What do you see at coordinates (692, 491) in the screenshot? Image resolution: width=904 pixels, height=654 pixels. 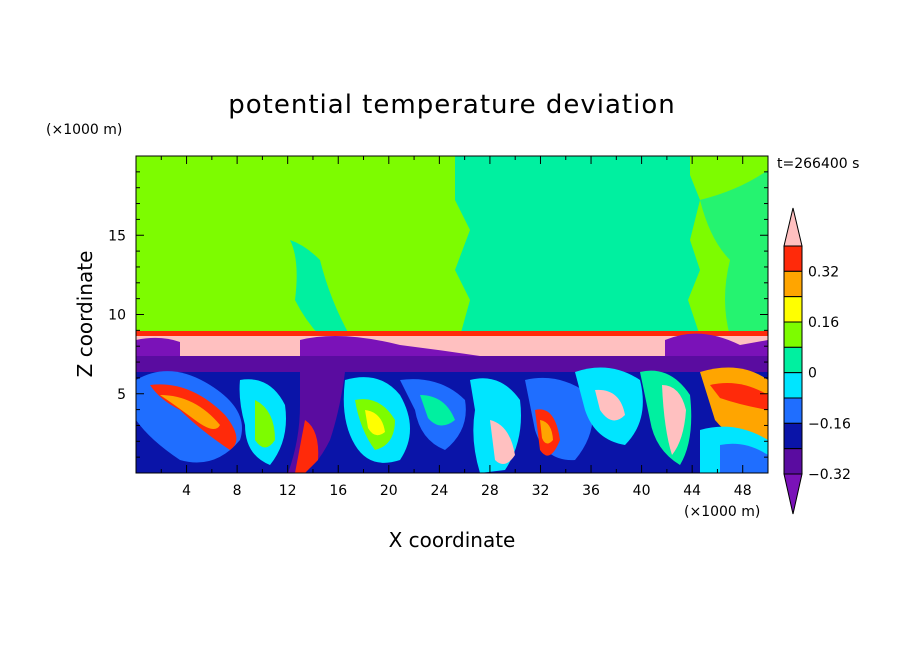 I see `x-tick-label: 44` at bounding box center [692, 491].